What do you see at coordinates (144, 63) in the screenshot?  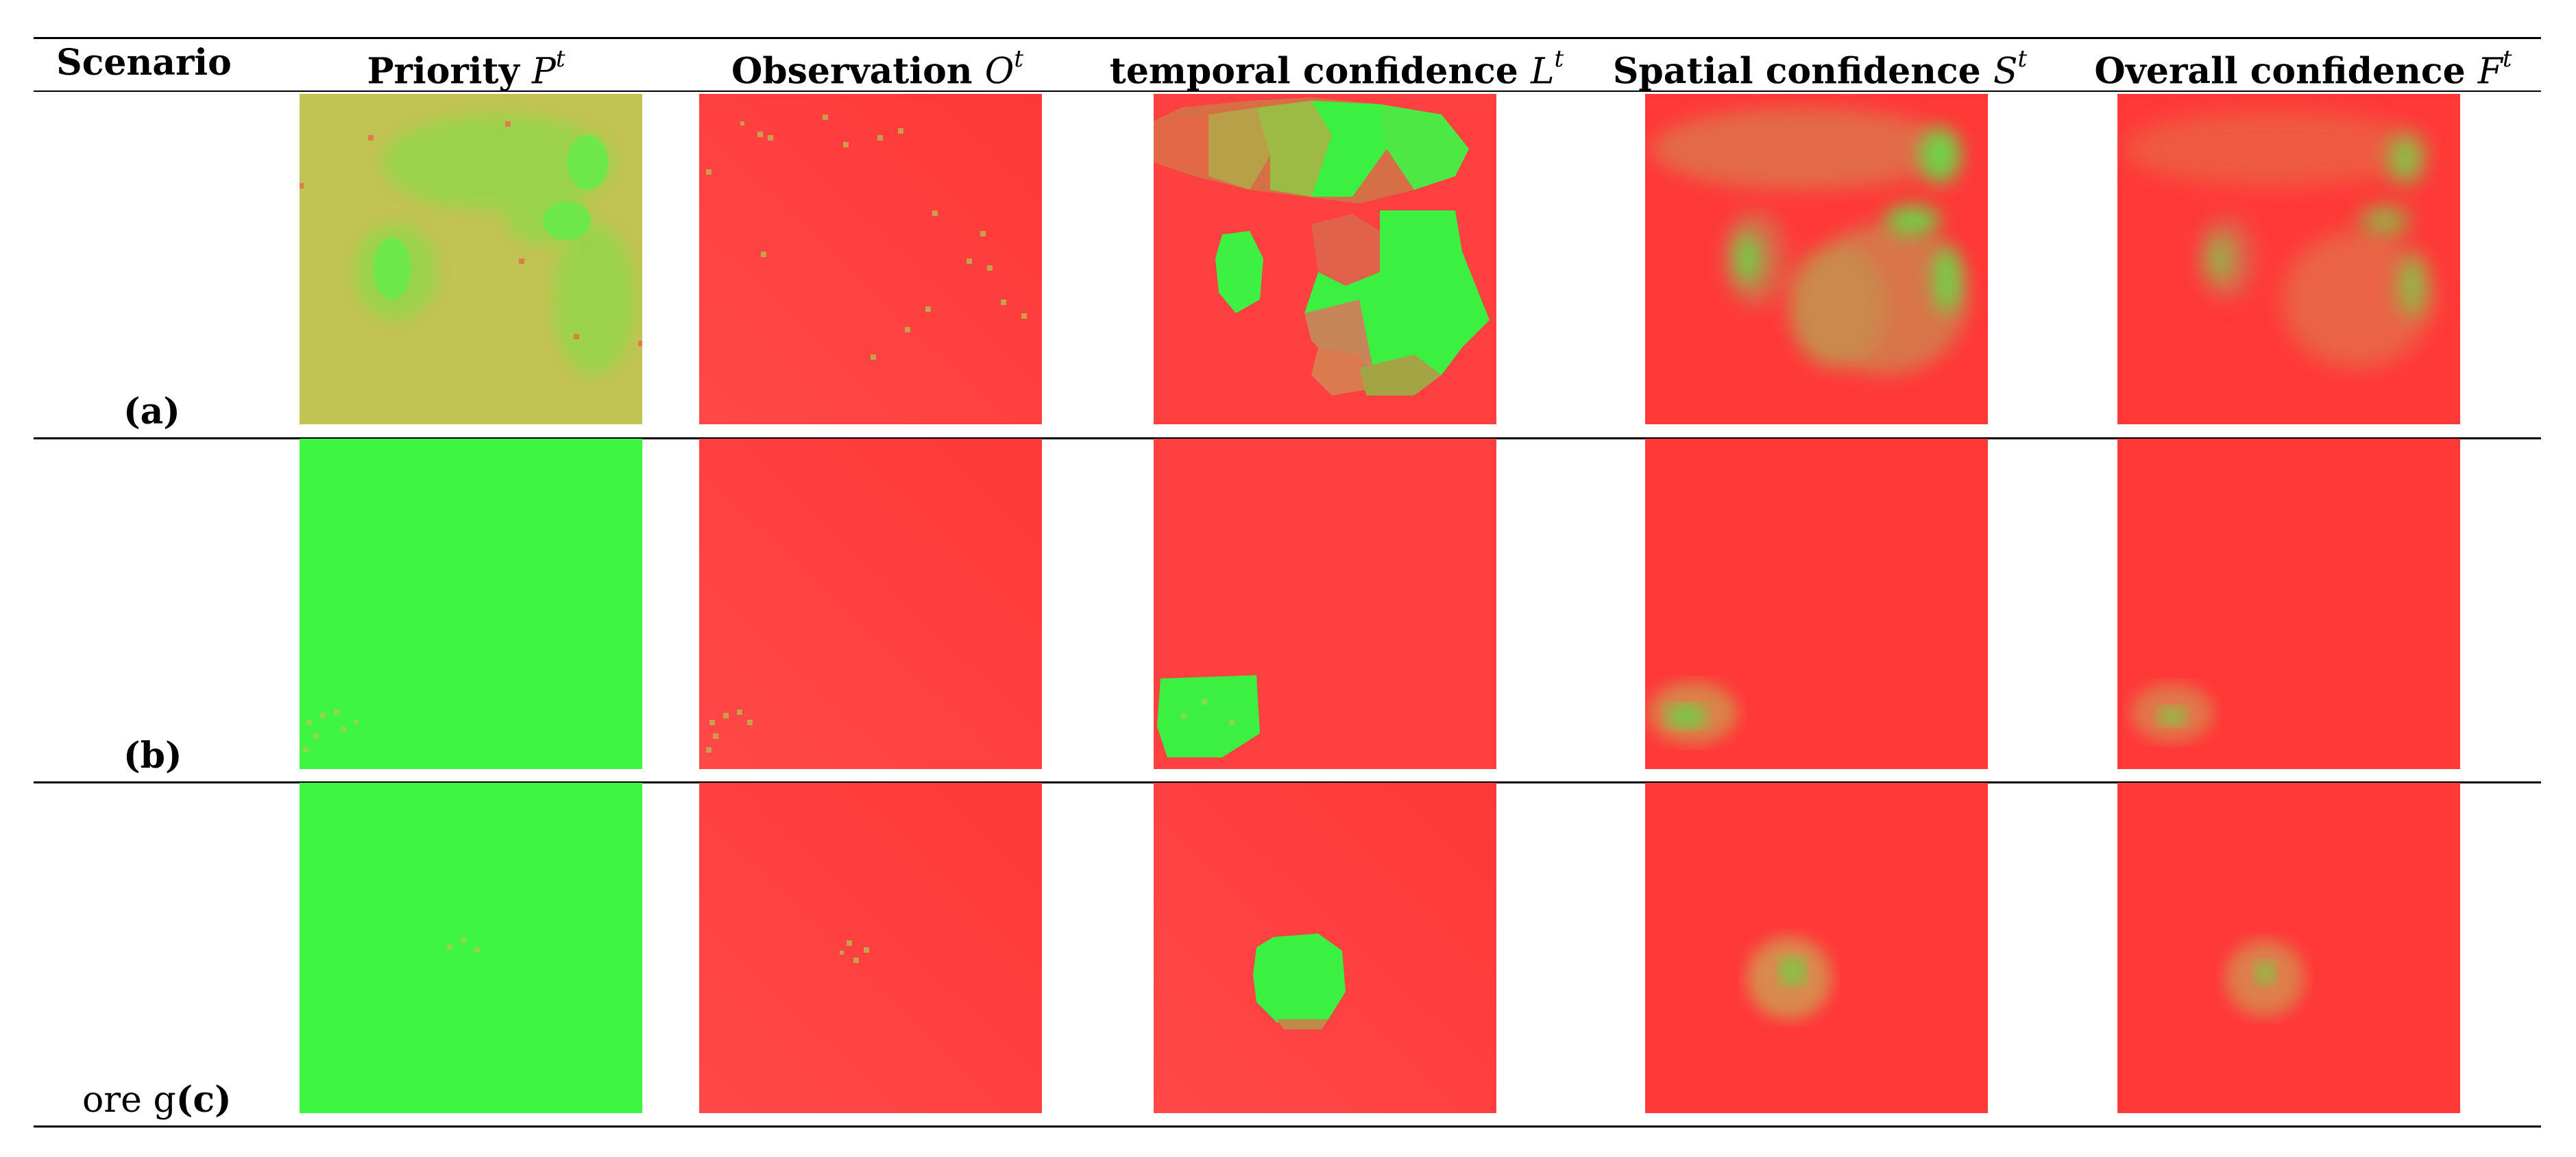 I see `header-scenario: Scenario` at bounding box center [144, 63].